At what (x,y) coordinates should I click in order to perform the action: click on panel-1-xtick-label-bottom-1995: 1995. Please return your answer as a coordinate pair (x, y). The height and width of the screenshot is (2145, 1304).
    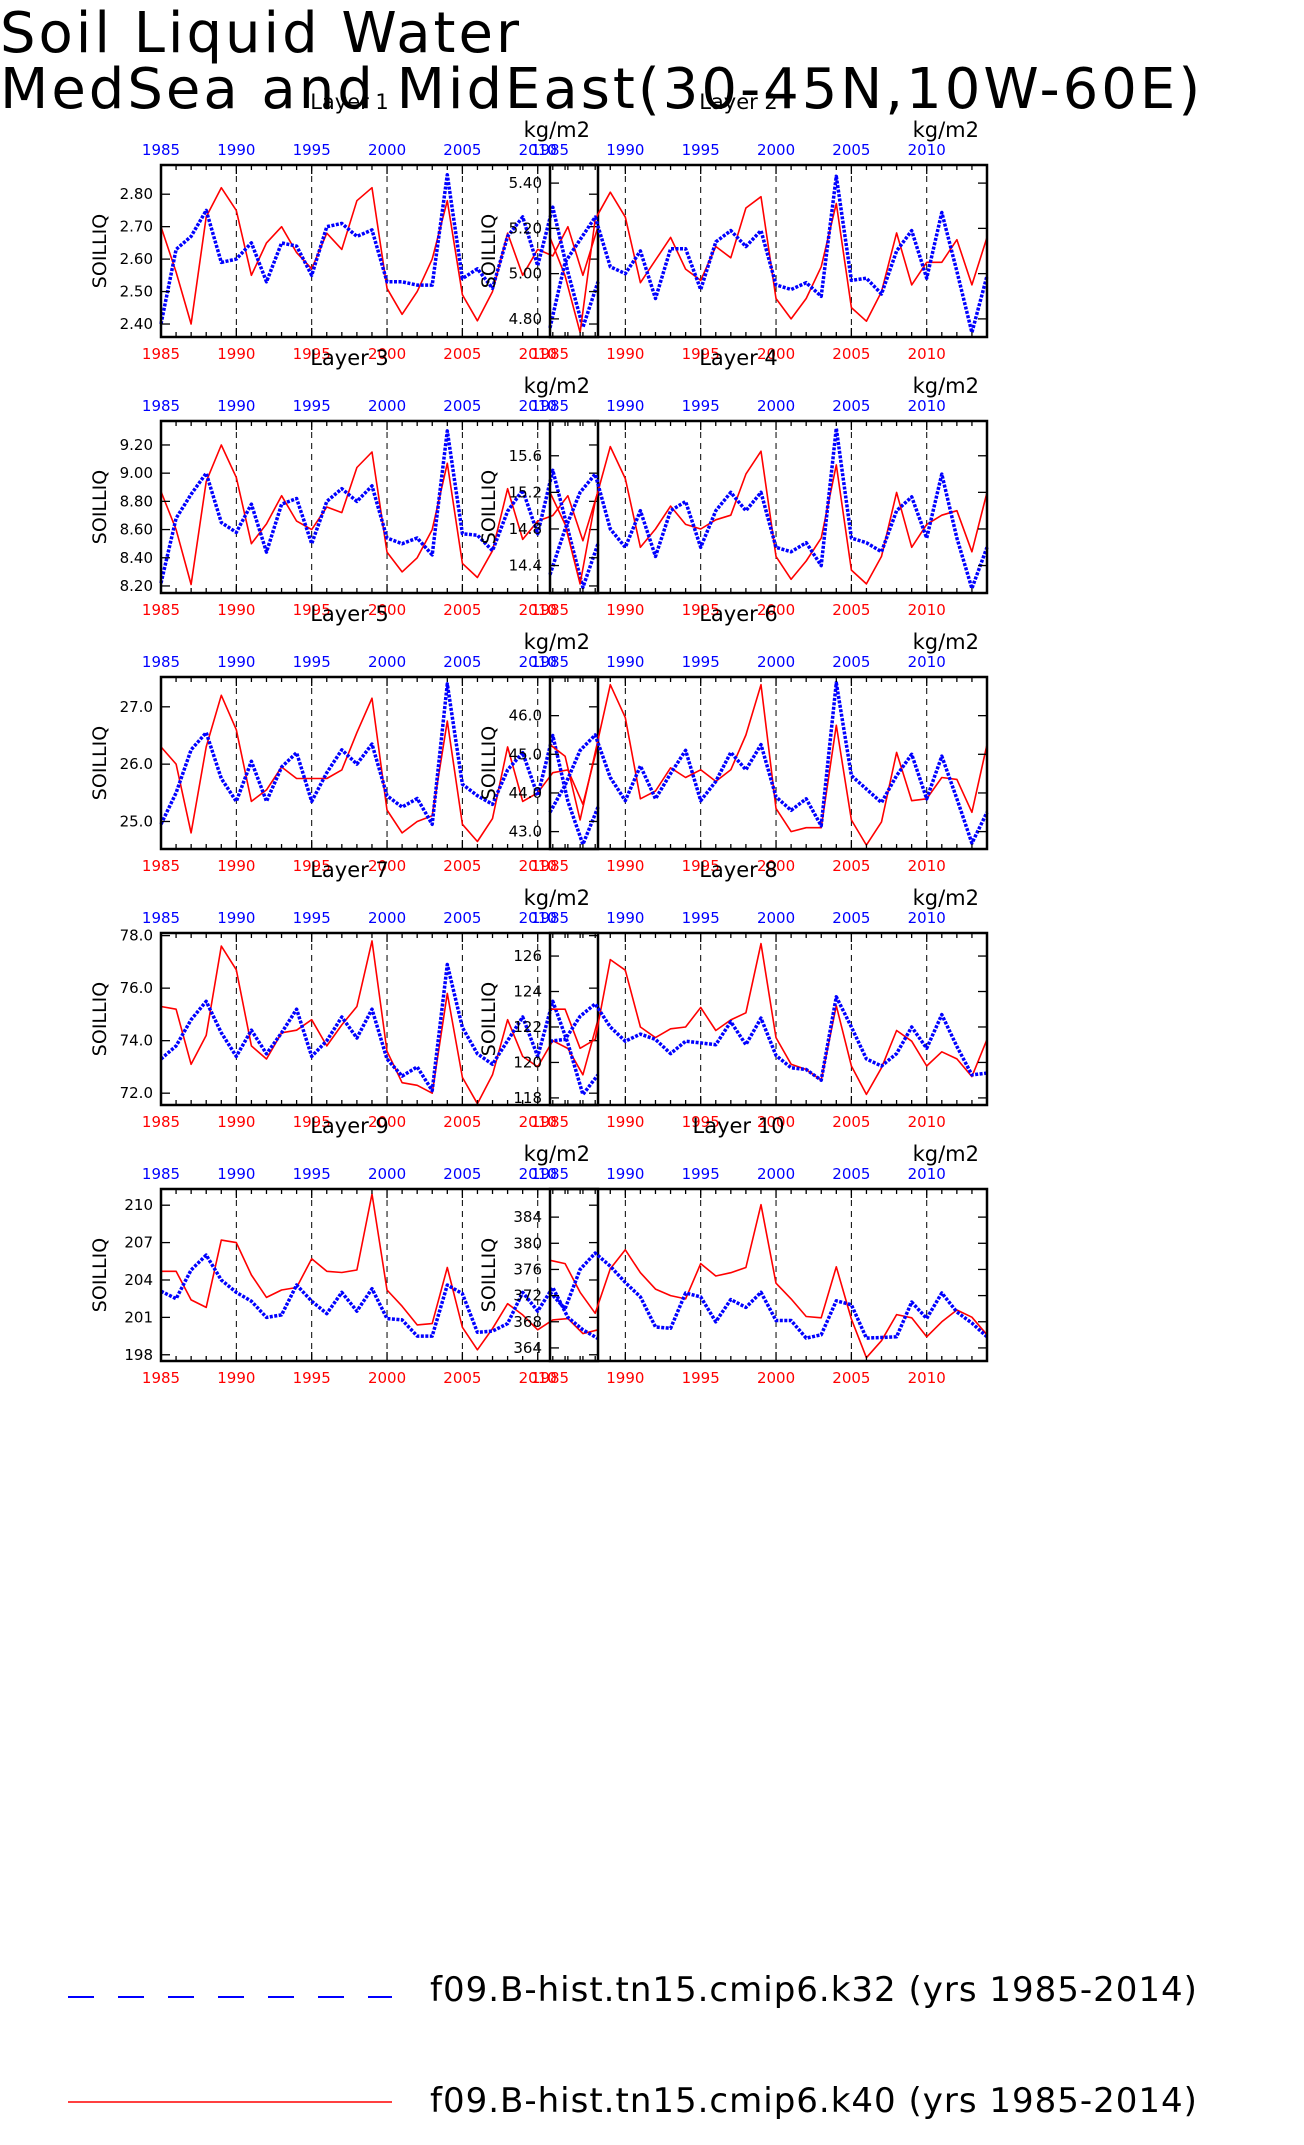
    Looking at the image, I should click on (312, 354).